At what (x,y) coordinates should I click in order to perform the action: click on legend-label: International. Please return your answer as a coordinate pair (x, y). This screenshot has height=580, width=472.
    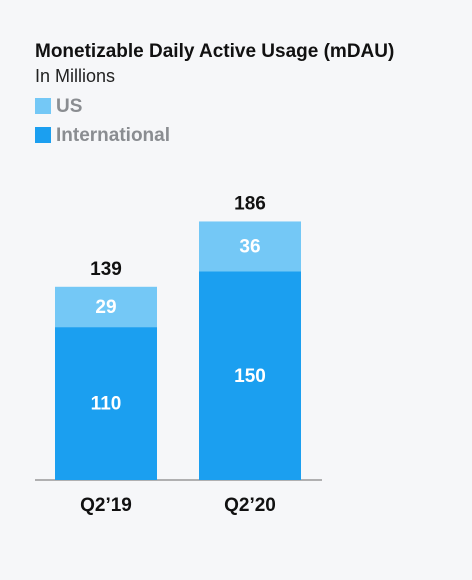
    Looking at the image, I should click on (113, 135).